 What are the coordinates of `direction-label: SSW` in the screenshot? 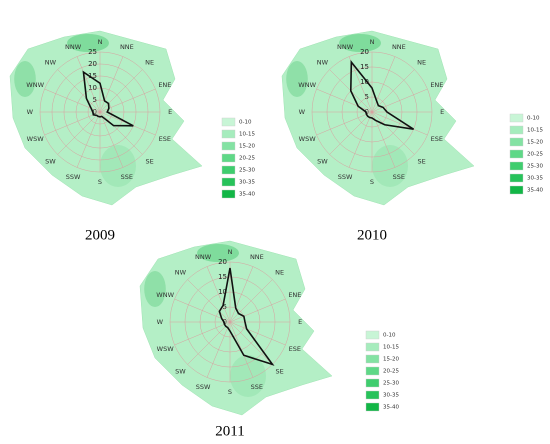 It's located at (73, 177).